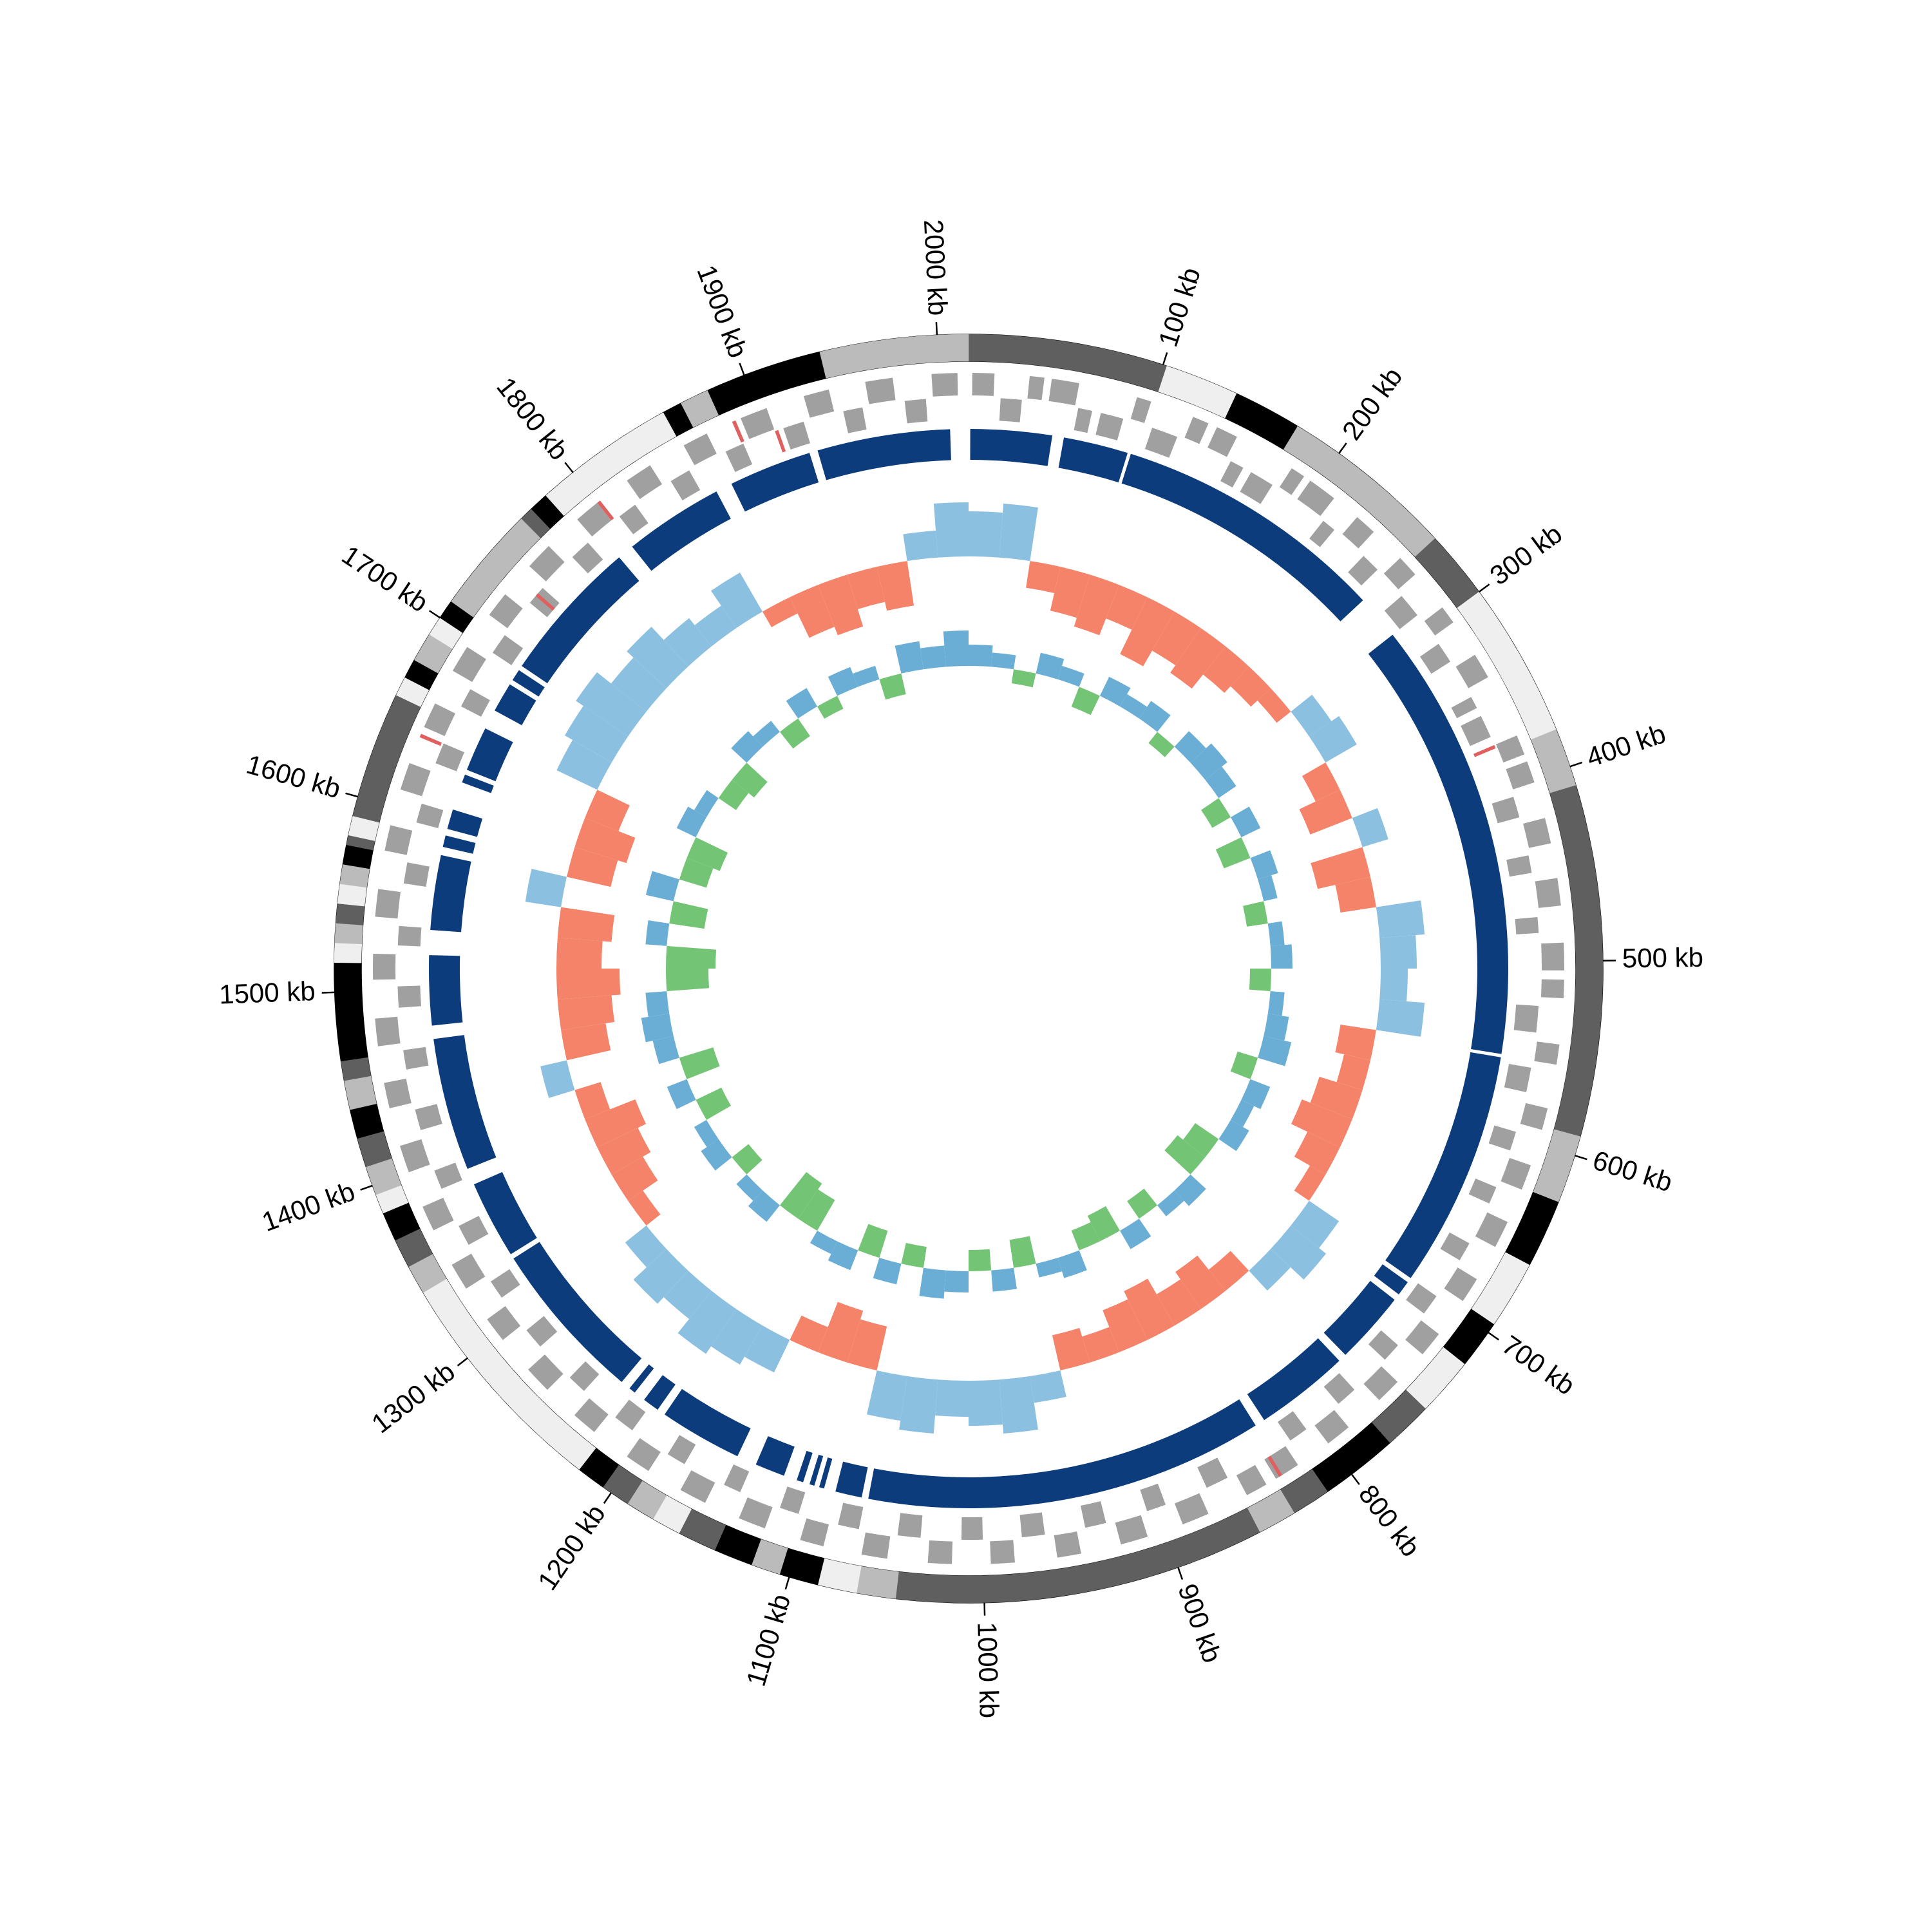 This screenshot has height=1932, width=1932. What do you see at coordinates (988, 1671) in the screenshot?
I see `tick-label: 1000 kb` at bounding box center [988, 1671].